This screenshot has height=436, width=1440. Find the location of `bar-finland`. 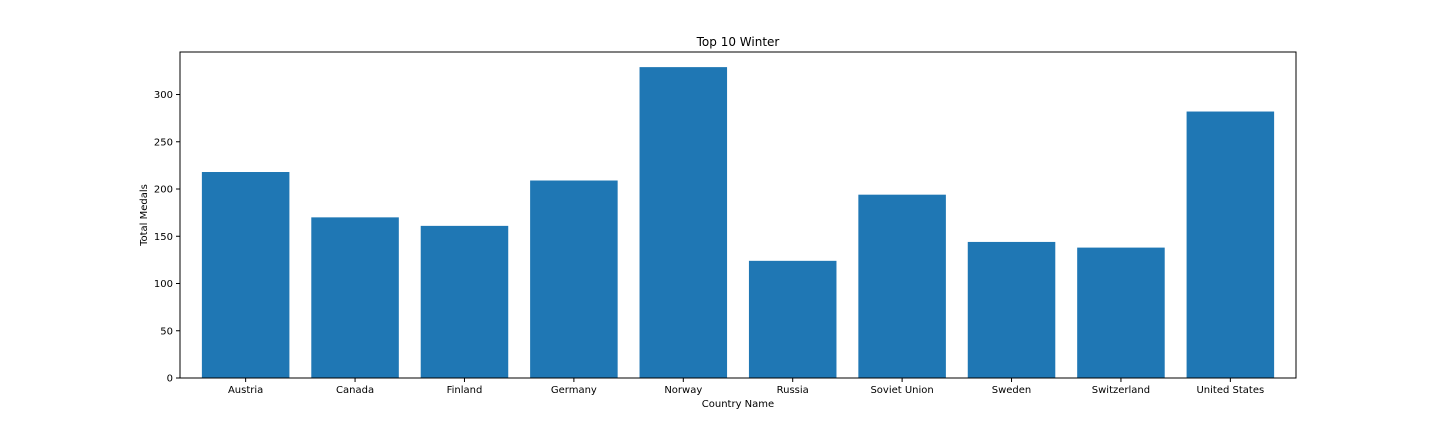

bar-finland is located at coordinates (464, 301).